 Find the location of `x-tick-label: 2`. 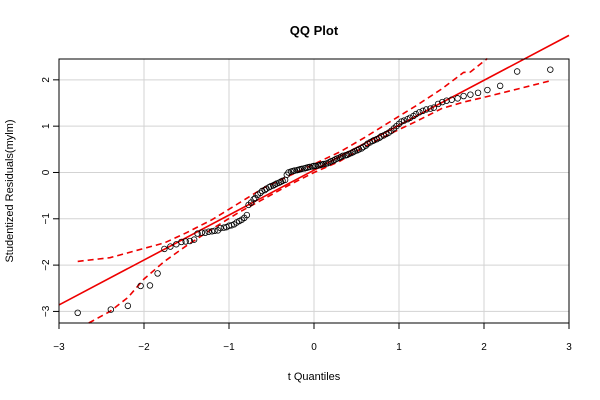

x-tick-label: 2 is located at coordinates (484, 347).